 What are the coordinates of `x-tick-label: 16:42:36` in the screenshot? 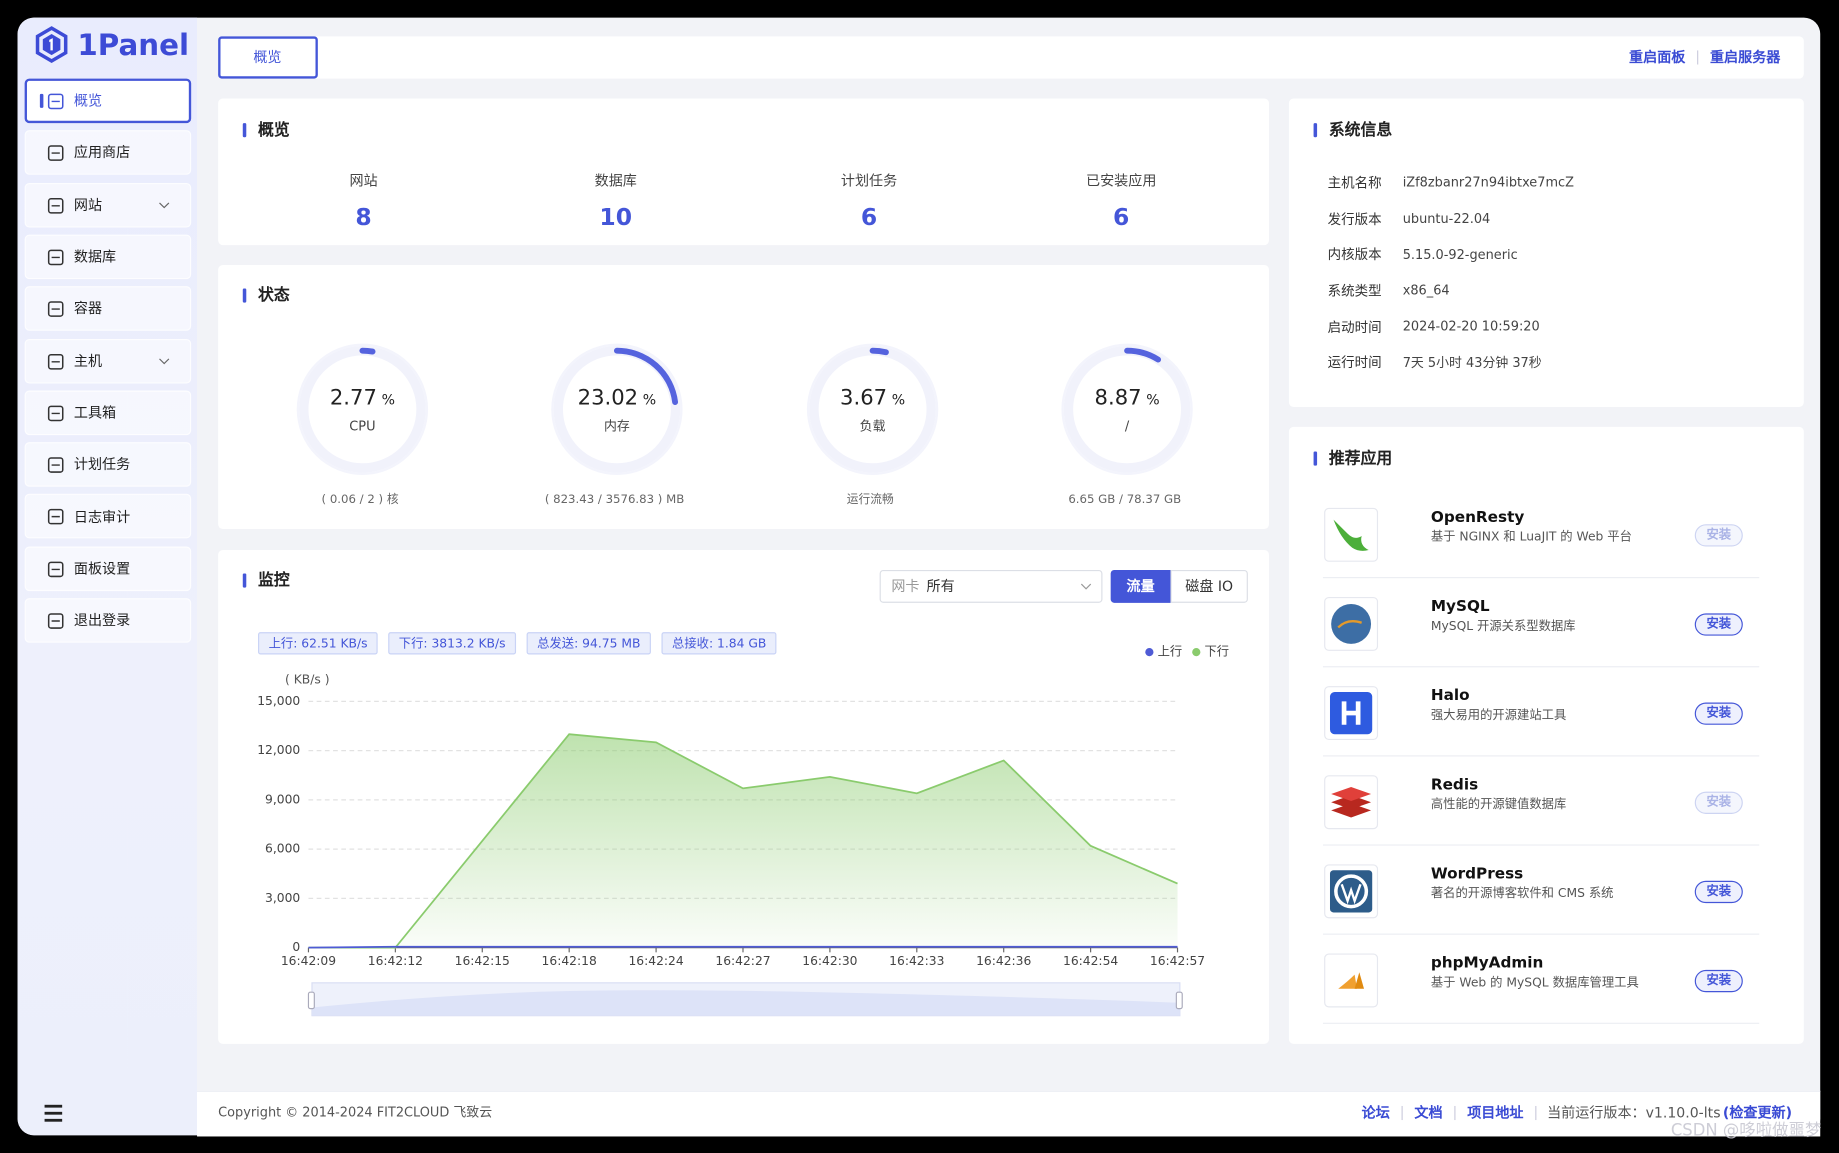 It's located at (1003, 961).